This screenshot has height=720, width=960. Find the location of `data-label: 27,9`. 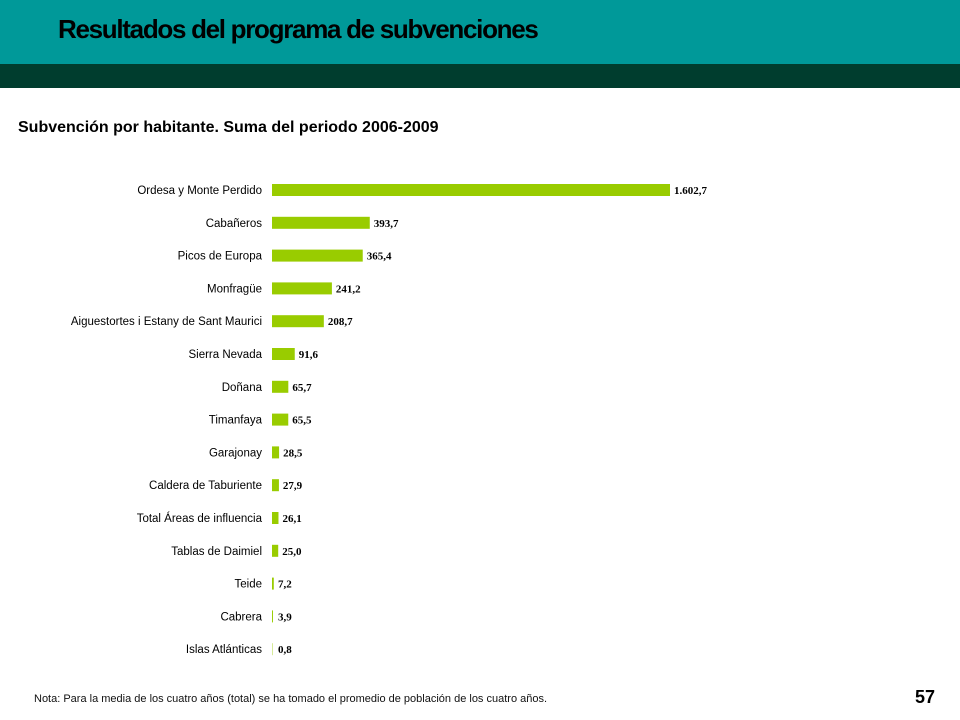

data-label: 27,9 is located at coordinates (293, 486).